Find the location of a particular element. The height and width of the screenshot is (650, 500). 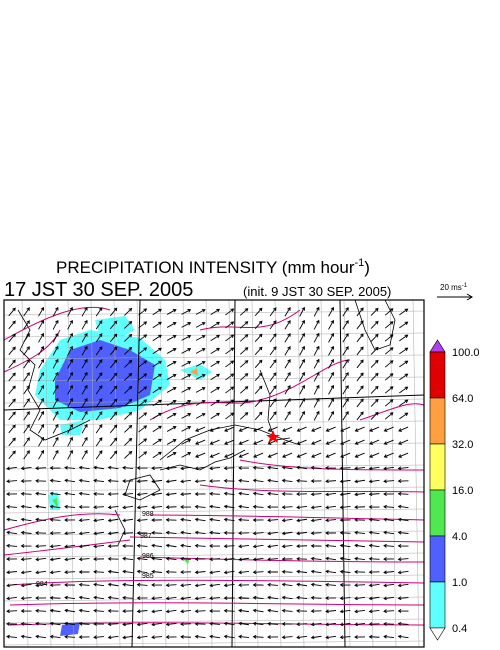

title: PRECIPITATION INTENSITY (mm hour-1) is located at coordinates (213, 267).